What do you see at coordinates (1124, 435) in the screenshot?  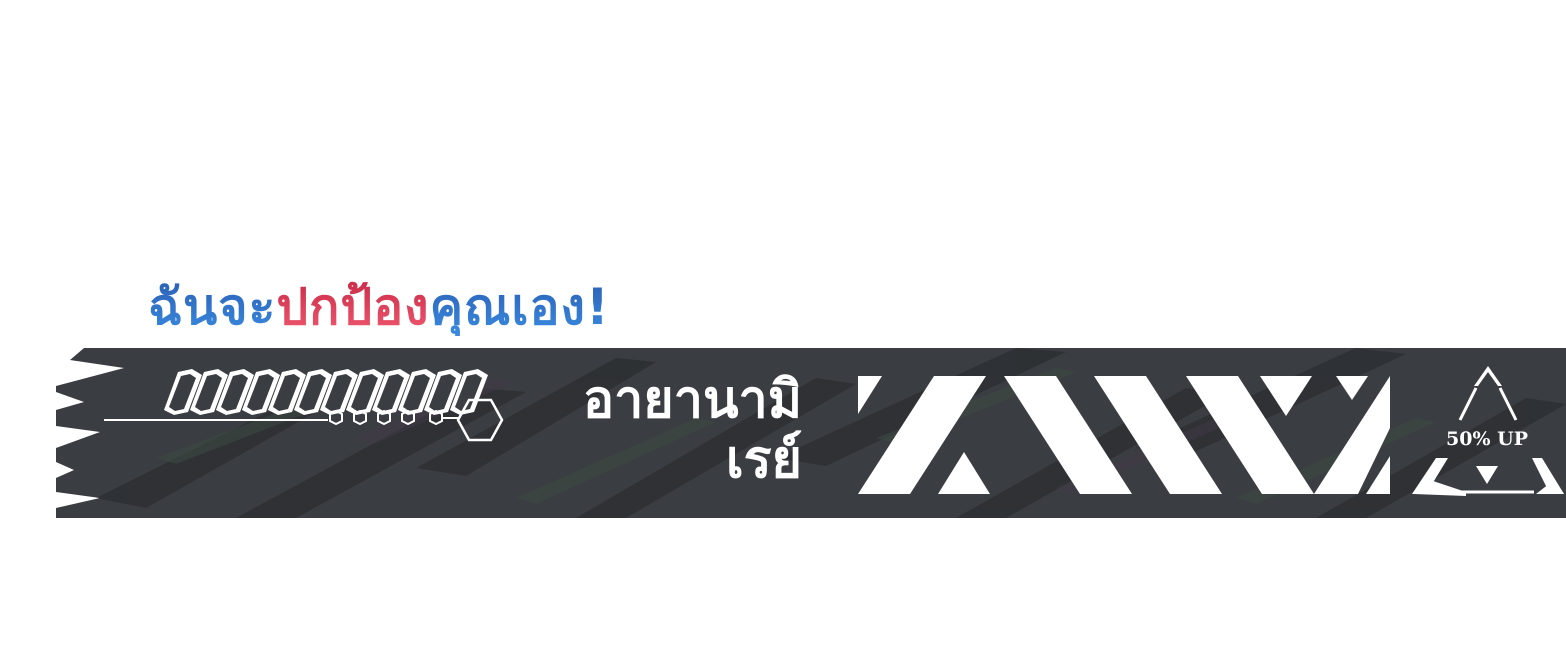 I see `chevron-stripes-icon` at bounding box center [1124, 435].